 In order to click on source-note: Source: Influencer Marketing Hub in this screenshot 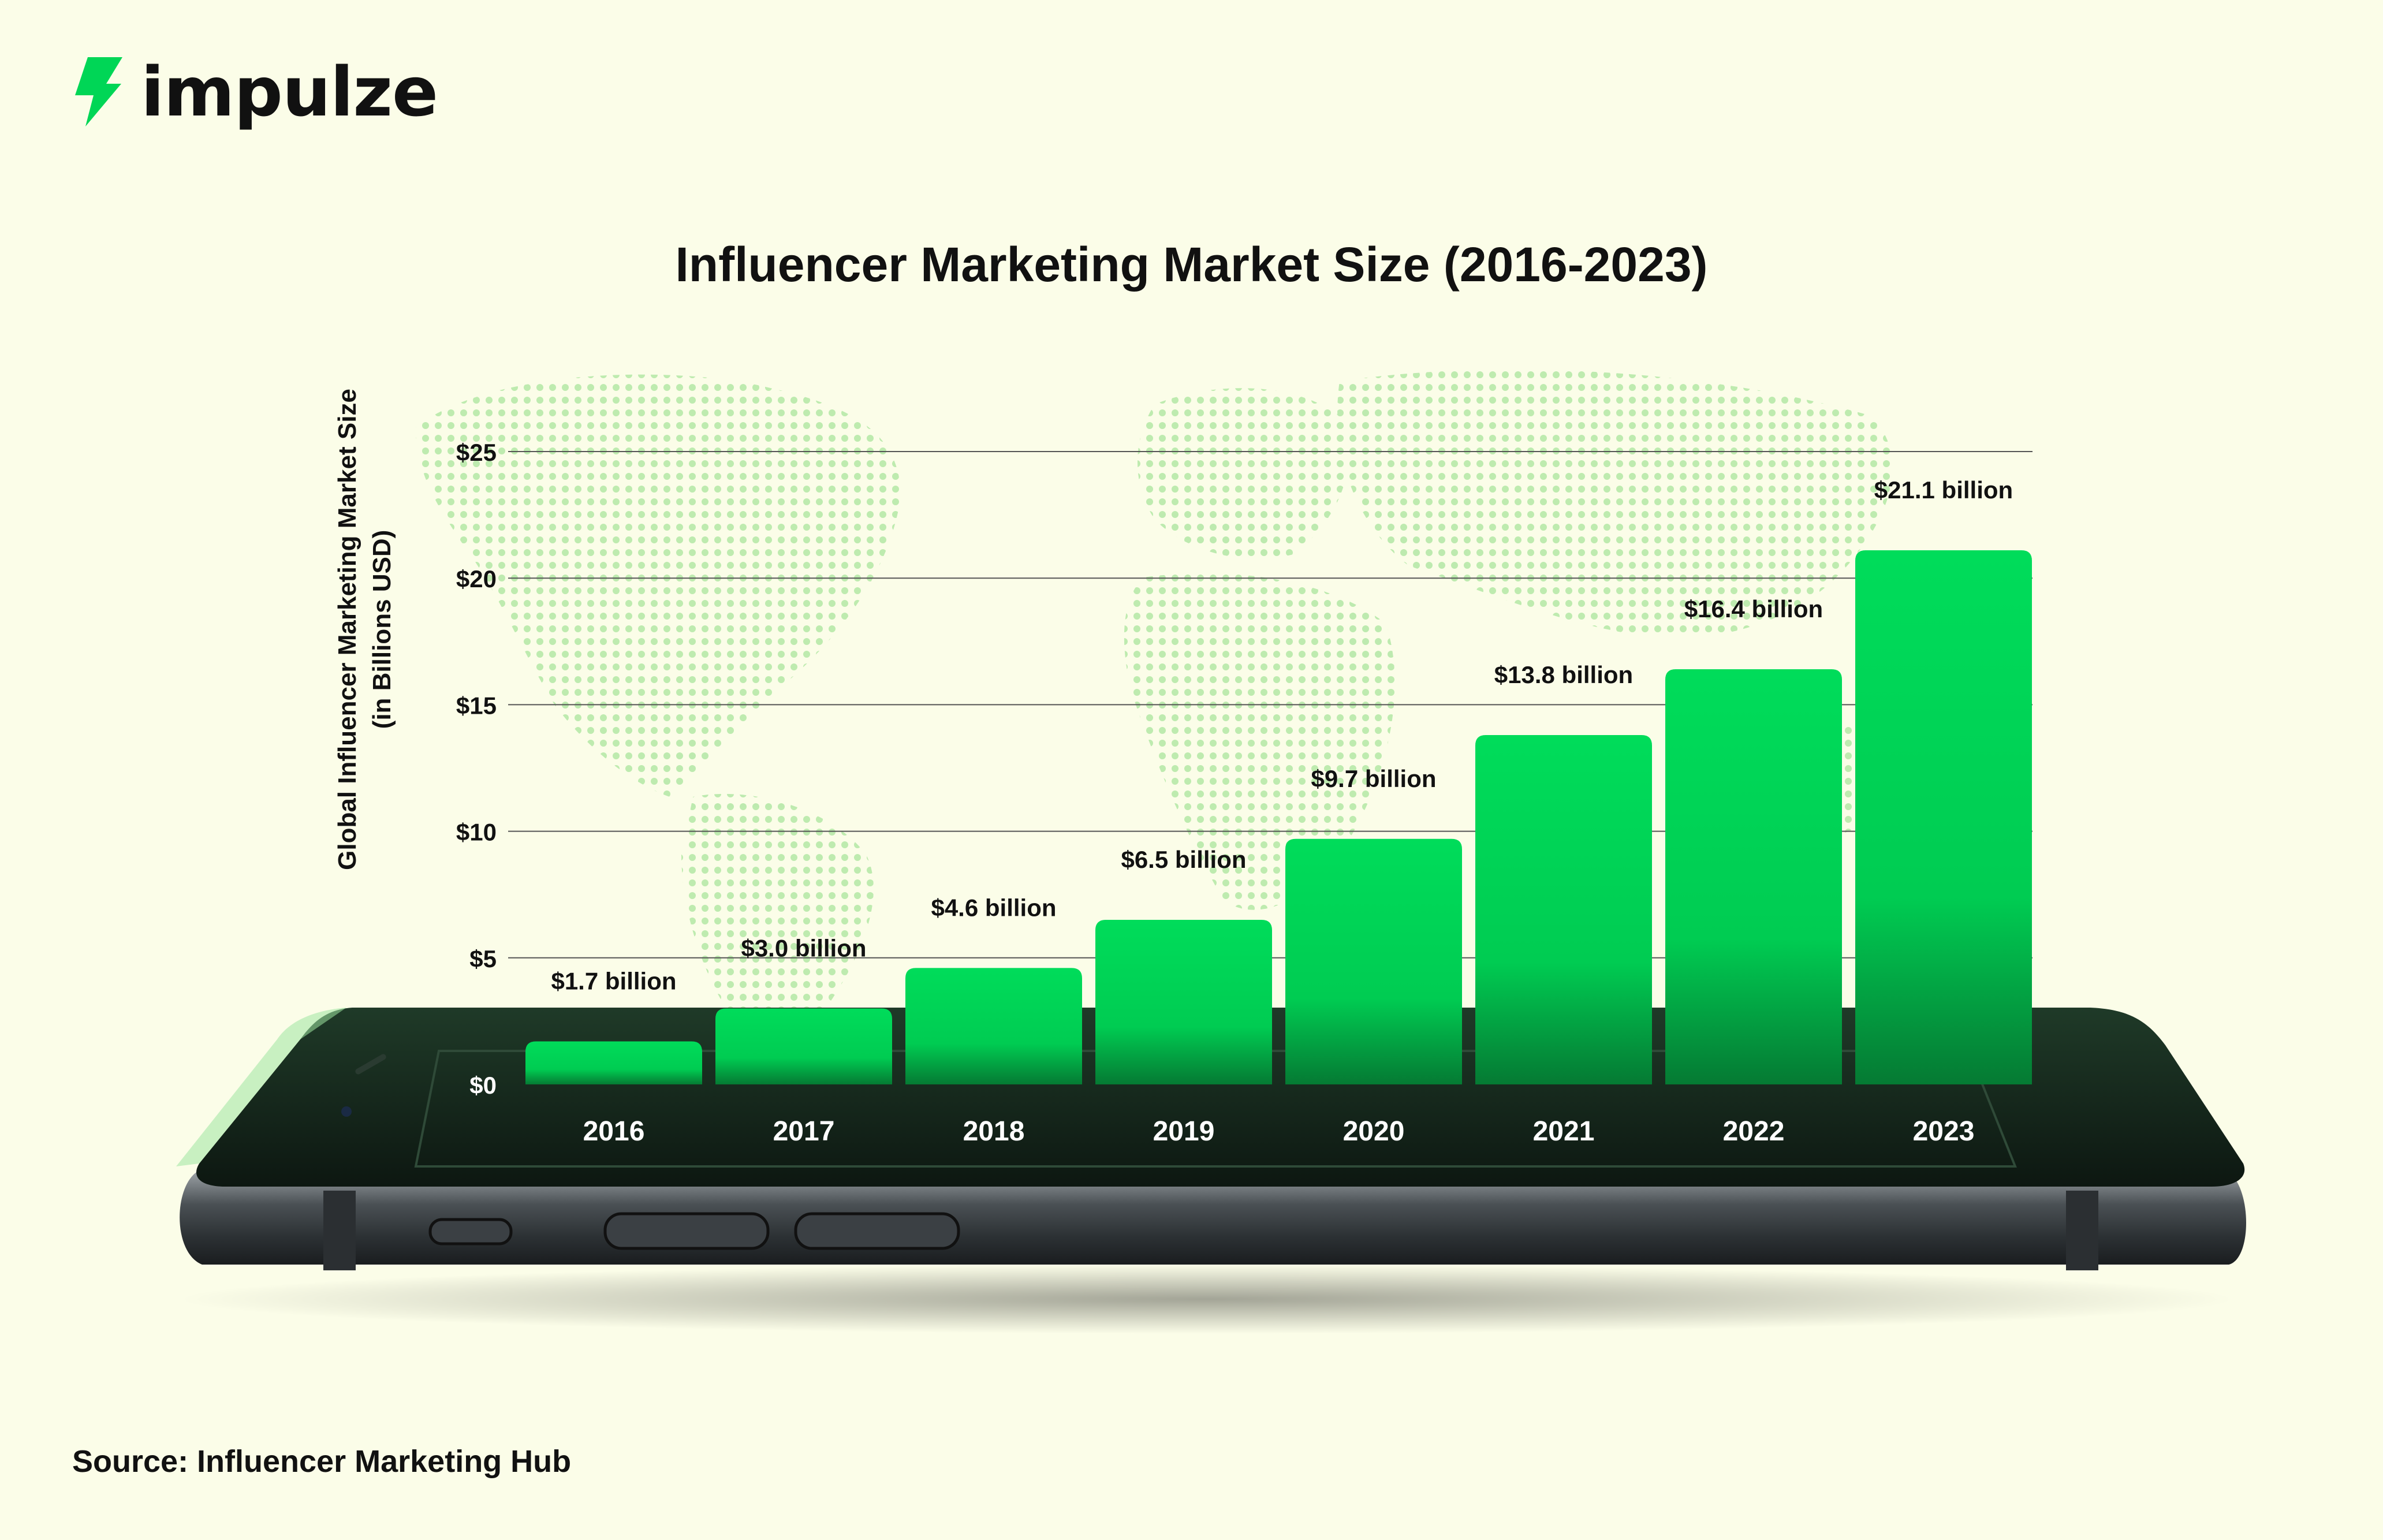, I will do `click(322, 1462)`.